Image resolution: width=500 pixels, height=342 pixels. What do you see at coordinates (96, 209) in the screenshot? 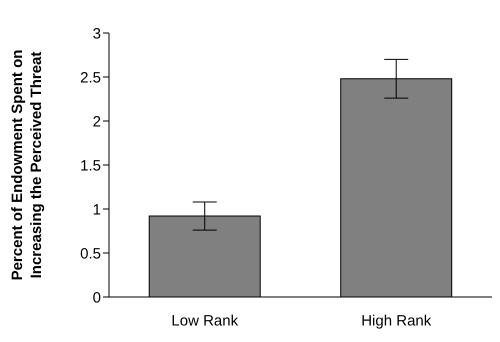
I see `y-tick-label: 1` at bounding box center [96, 209].